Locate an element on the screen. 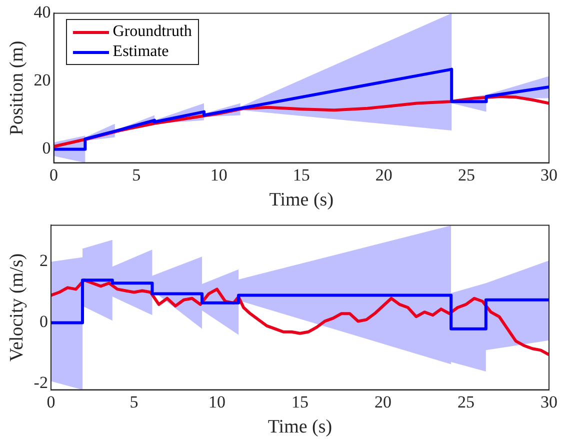 This screenshot has width=561, height=439. legend-label: Estimate is located at coordinates (140, 52).